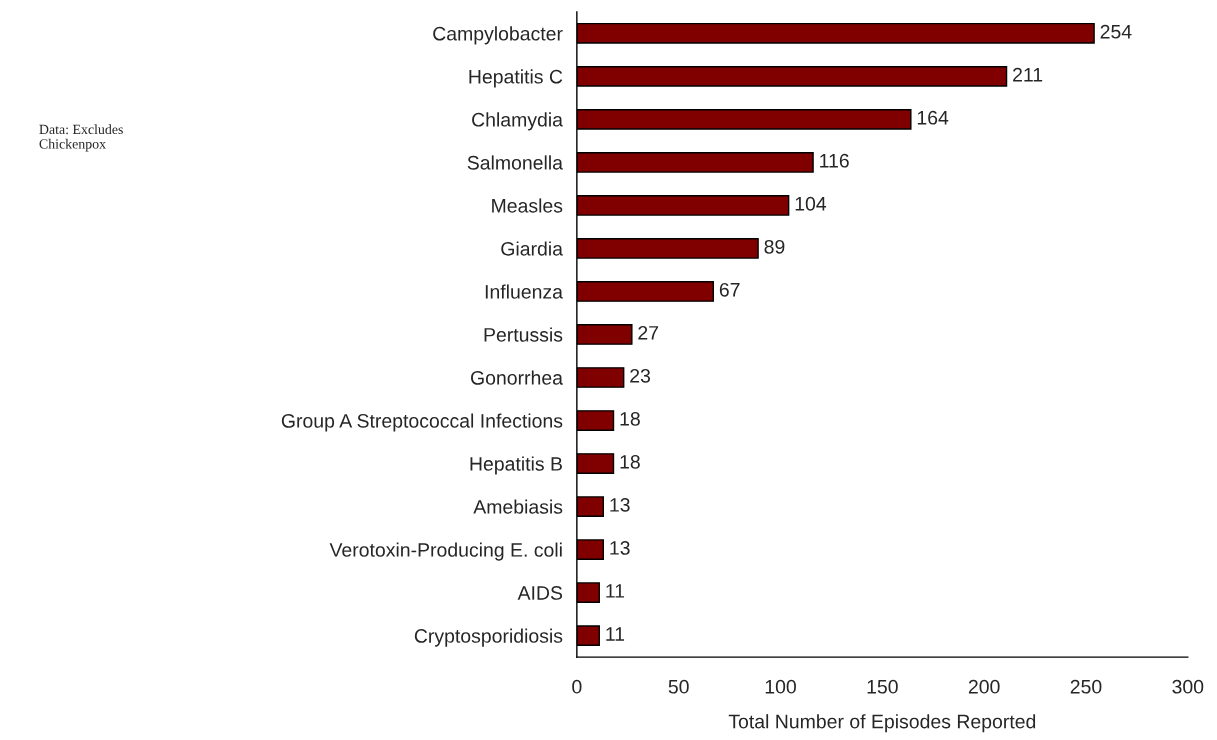 The image size is (1217, 740). Describe the element at coordinates (516, 465) in the screenshot. I see `y-tick-label: Hepatitis B` at that location.